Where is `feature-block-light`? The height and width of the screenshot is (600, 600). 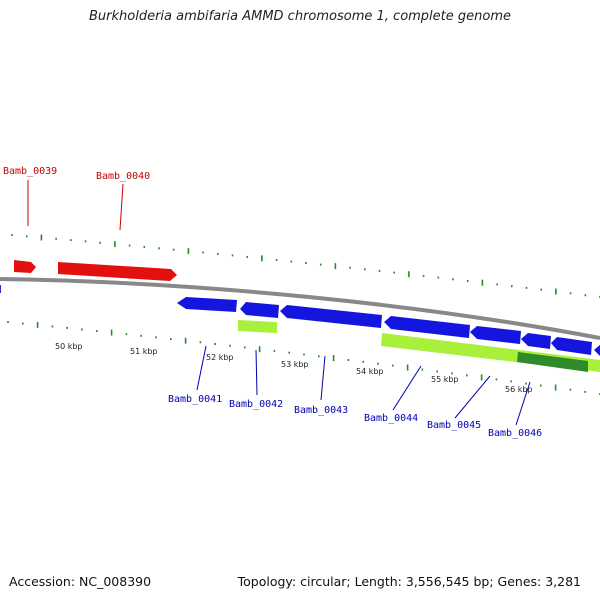 feature-block-light is located at coordinates (257, 326).